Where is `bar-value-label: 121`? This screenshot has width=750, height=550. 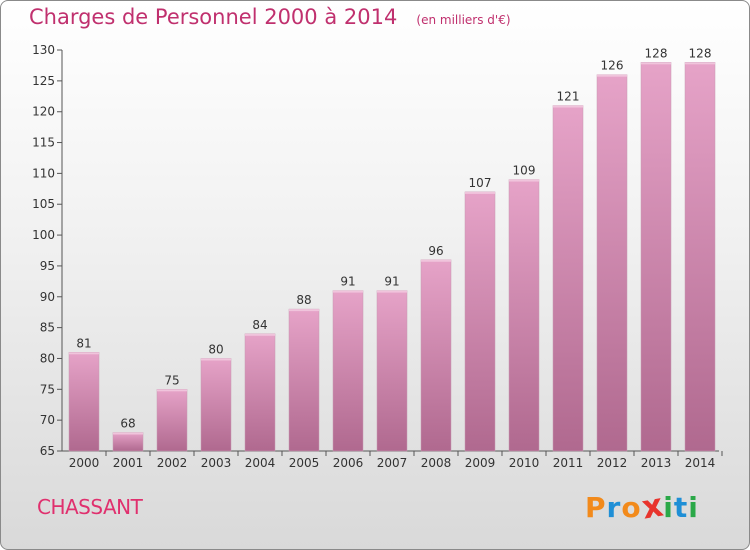 bar-value-label: 121 is located at coordinates (568, 97).